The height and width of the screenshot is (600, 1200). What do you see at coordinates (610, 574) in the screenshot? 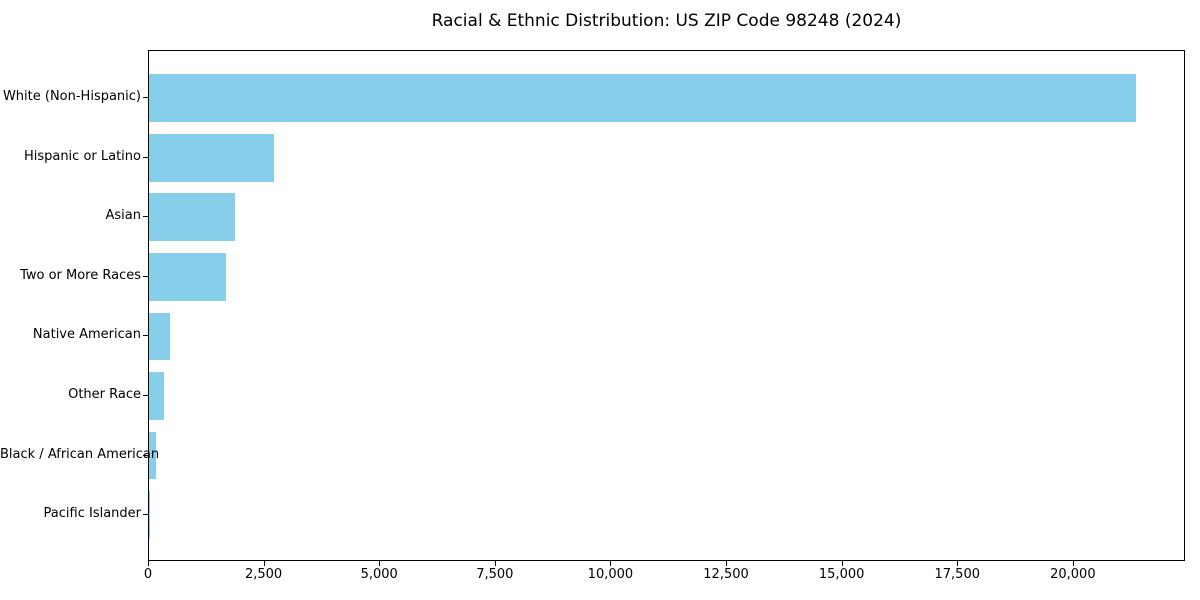
I see `x-tick-label: 10,000` at bounding box center [610, 574].